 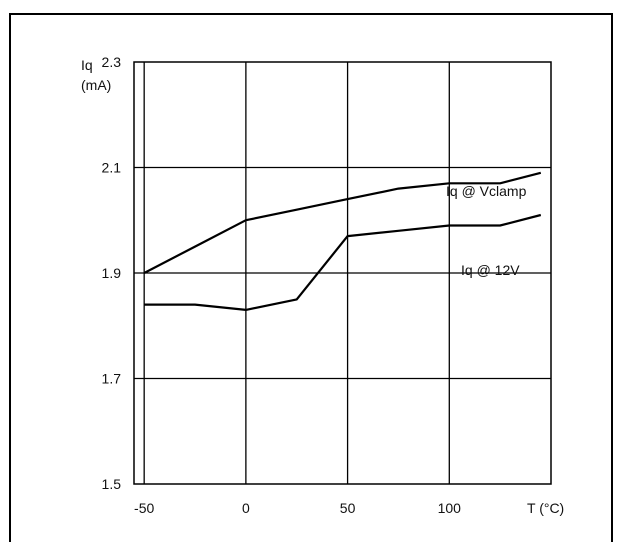 What do you see at coordinates (343, 262) in the screenshot?
I see `series-line-iq-12v` at bounding box center [343, 262].